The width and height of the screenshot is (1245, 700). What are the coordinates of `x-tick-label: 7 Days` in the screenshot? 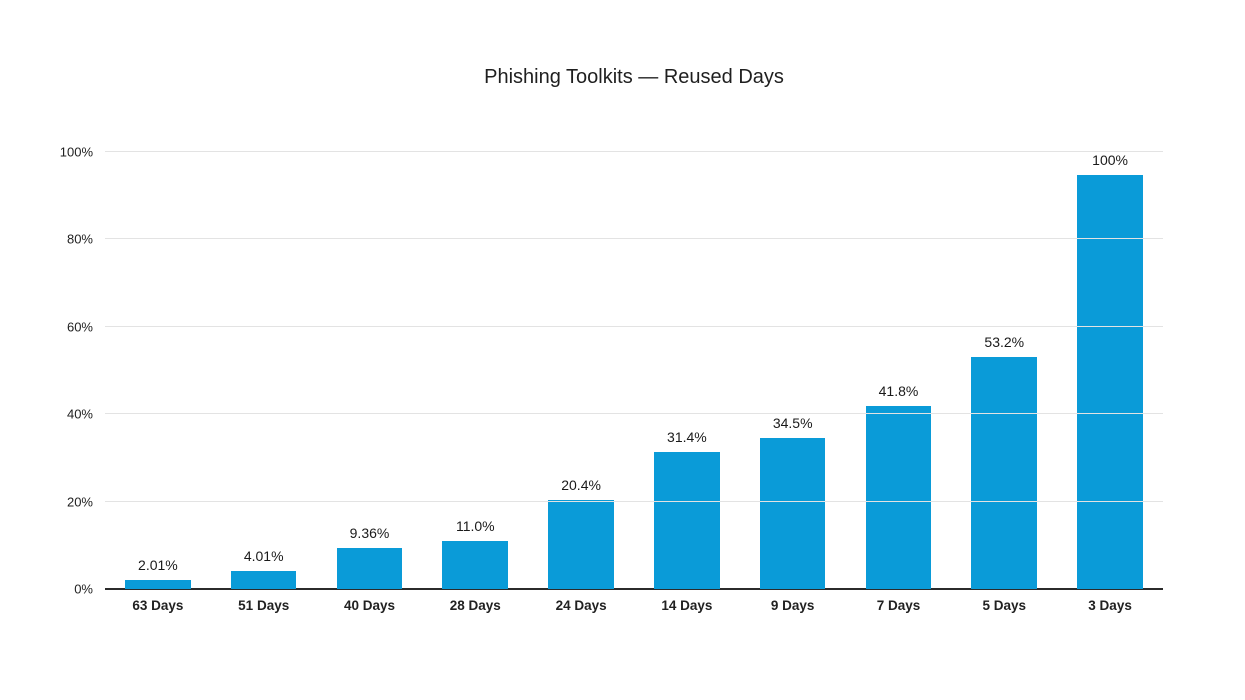 It's located at (898, 605).